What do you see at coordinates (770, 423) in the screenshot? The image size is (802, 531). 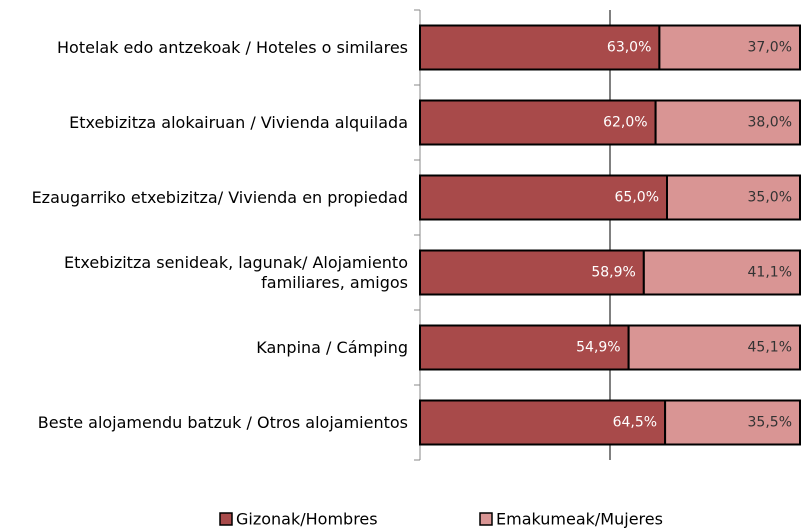 I see `value-label: 35,5%` at bounding box center [770, 423].